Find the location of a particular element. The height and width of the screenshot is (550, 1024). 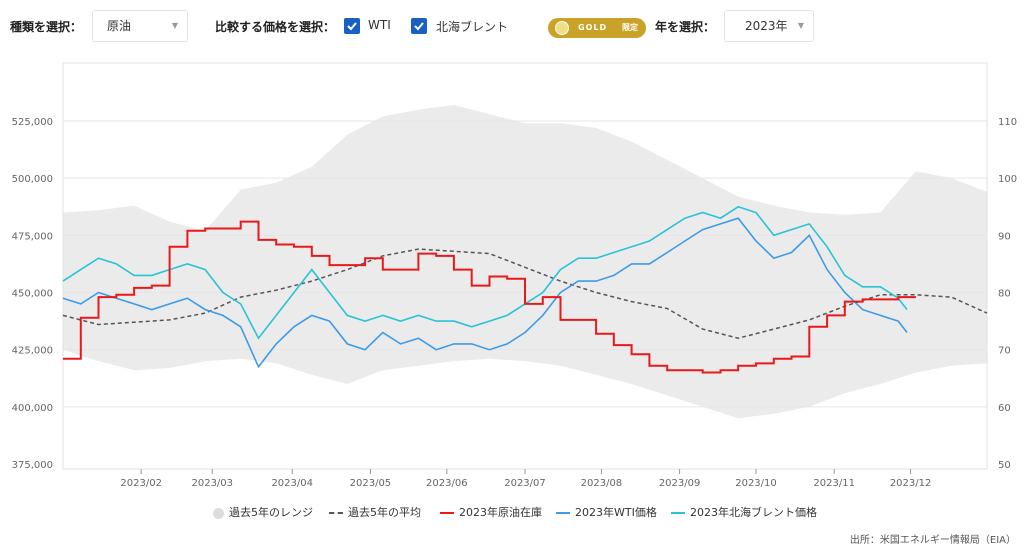

year-select-value: 2023年 is located at coordinates (766, 26).